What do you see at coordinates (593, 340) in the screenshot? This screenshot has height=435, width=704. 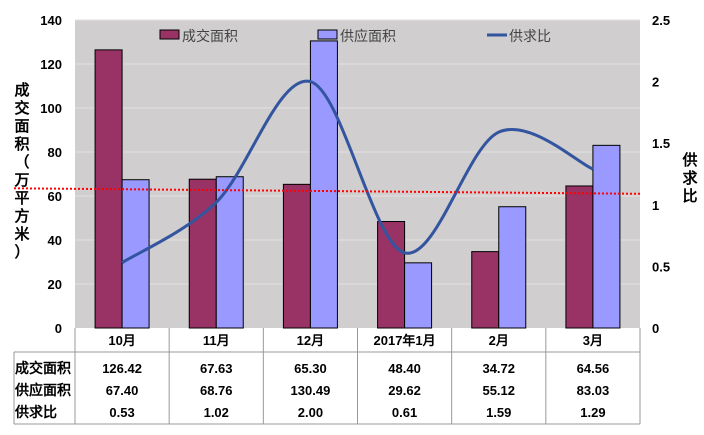 I see `category-label: 3月` at bounding box center [593, 340].